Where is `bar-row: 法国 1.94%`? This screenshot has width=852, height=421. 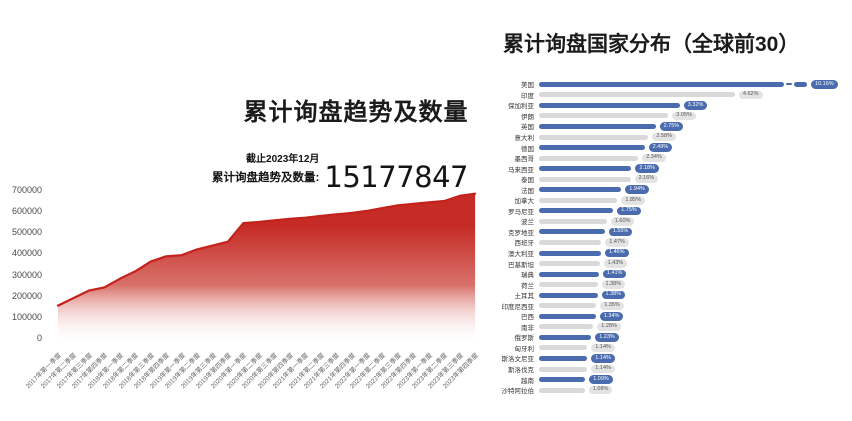
bar-row: 法国 1.94% is located at coordinates (670, 189).